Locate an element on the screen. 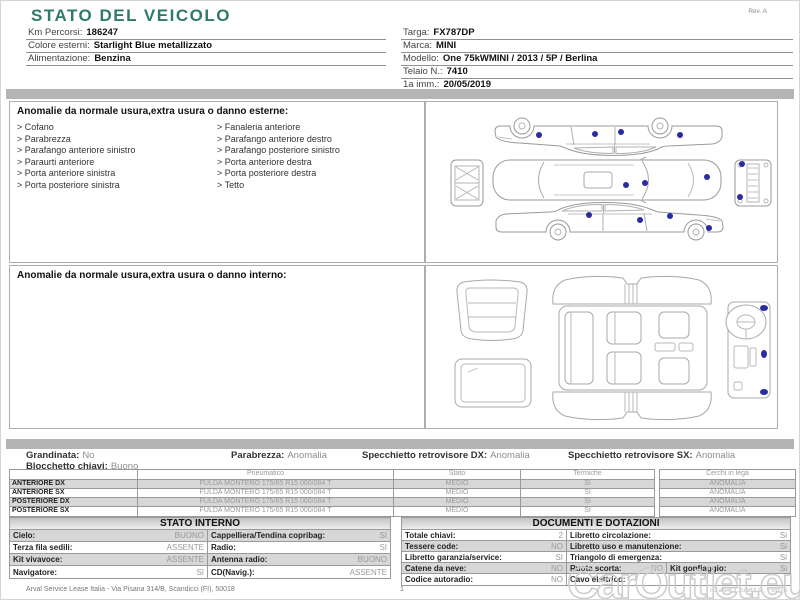 Image resolution: width=800 pixels, height=600 pixels. col-stato: Stato is located at coordinates (457, 475).